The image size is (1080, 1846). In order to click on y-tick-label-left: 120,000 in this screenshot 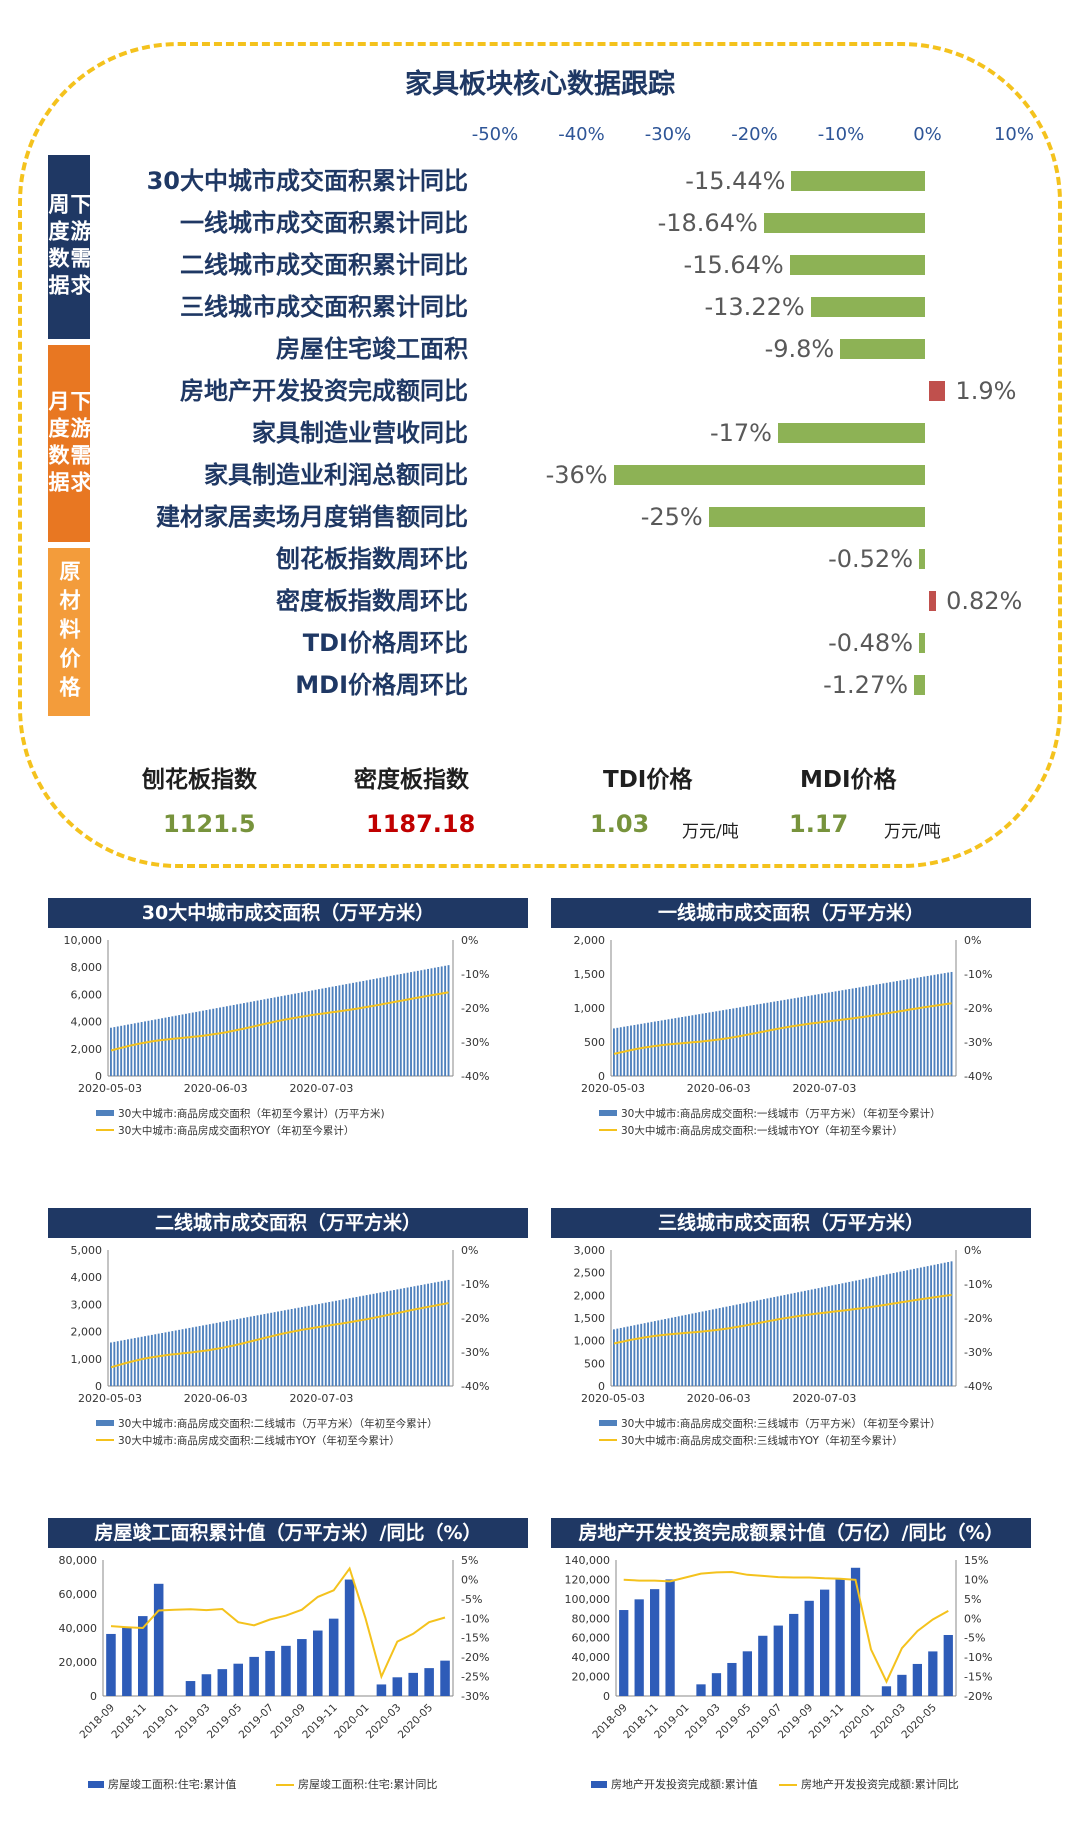, I will do `click(588, 1579)`.